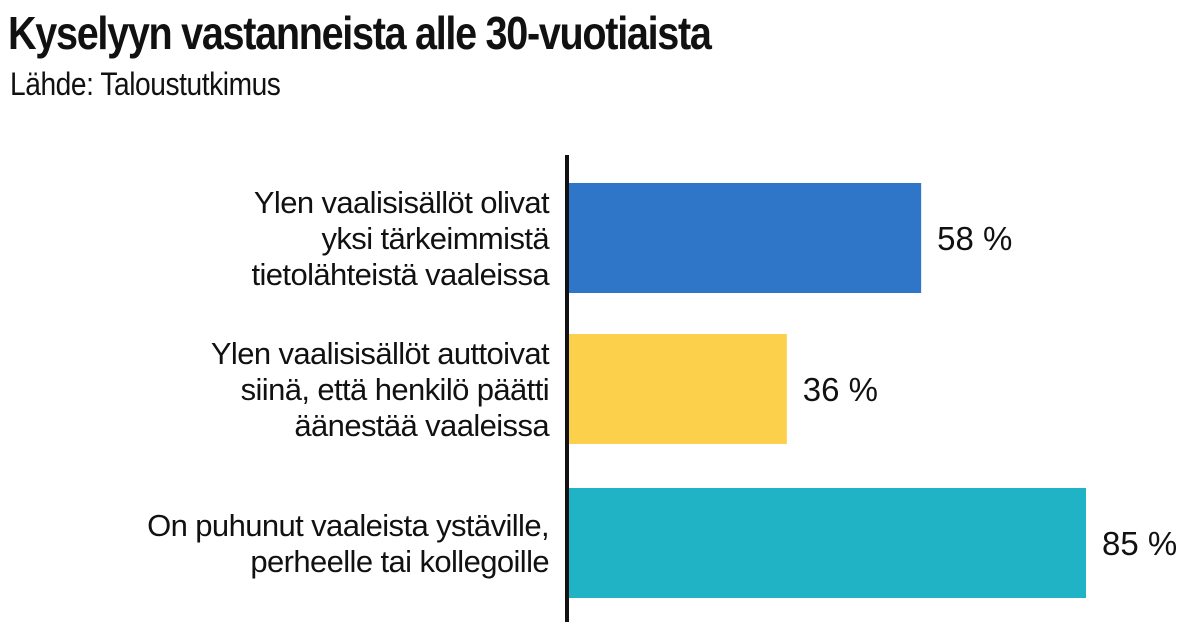 The width and height of the screenshot is (1199, 638). Describe the element at coordinates (422, 425) in the screenshot. I see `category-label-2-line-3: äänestää vaaleissa` at that location.